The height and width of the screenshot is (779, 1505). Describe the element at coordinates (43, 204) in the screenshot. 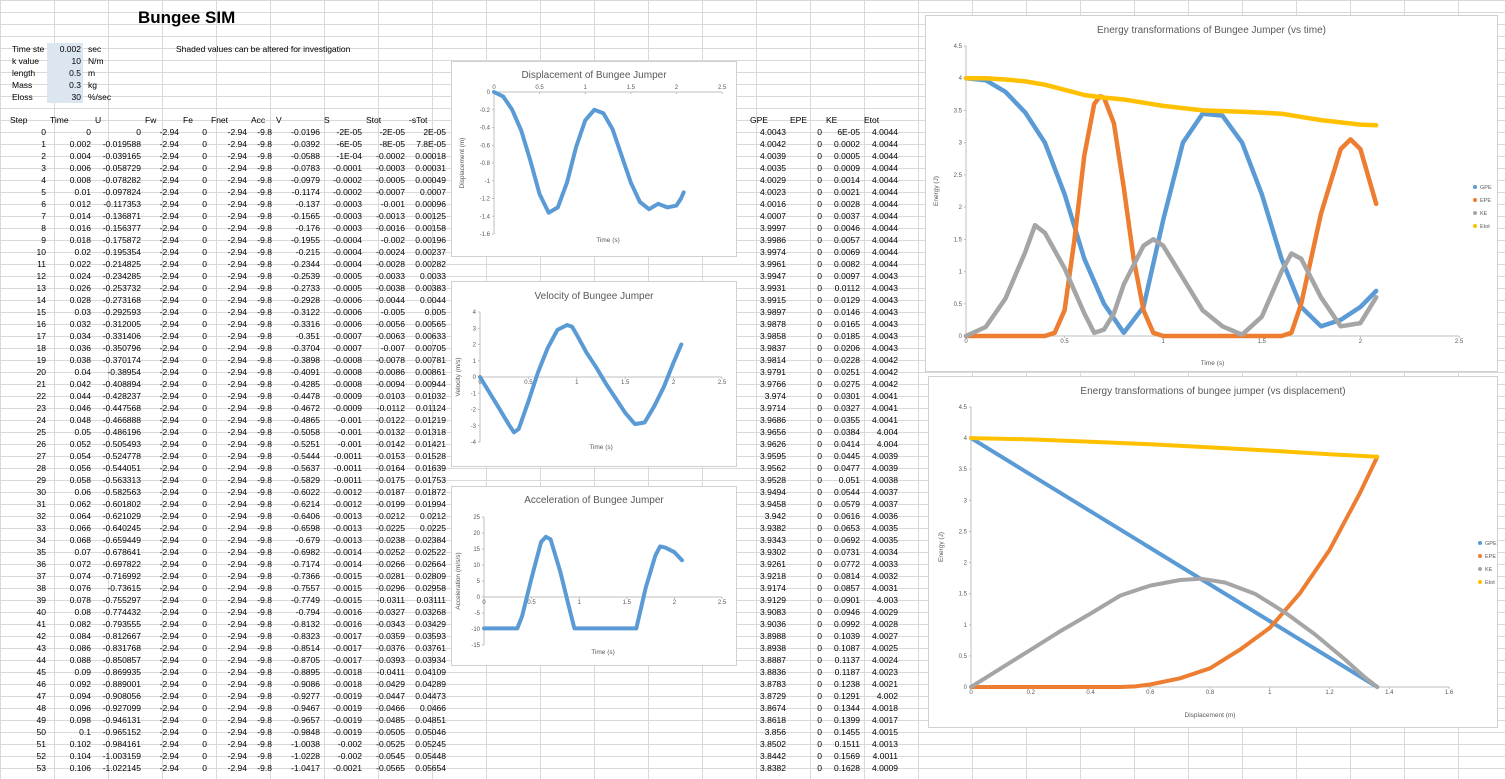

I see `sim-table-cell: 6` at that location.